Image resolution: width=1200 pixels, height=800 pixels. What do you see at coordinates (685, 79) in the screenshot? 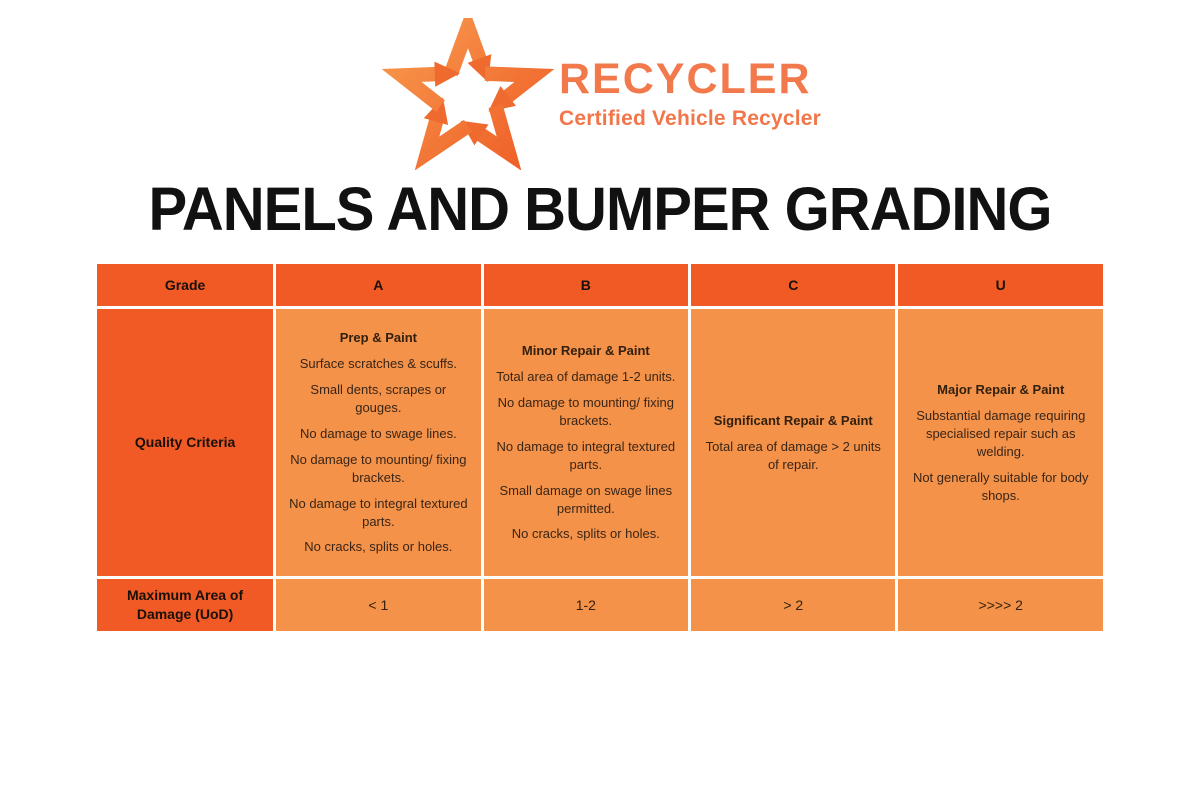
I see `brand-name: RECYCLER` at bounding box center [685, 79].